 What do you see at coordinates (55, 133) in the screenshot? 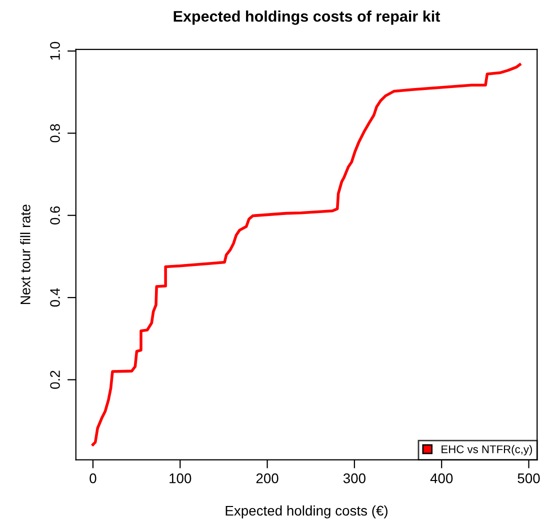
I see `y-tick-label: 0.8` at bounding box center [55, 133].